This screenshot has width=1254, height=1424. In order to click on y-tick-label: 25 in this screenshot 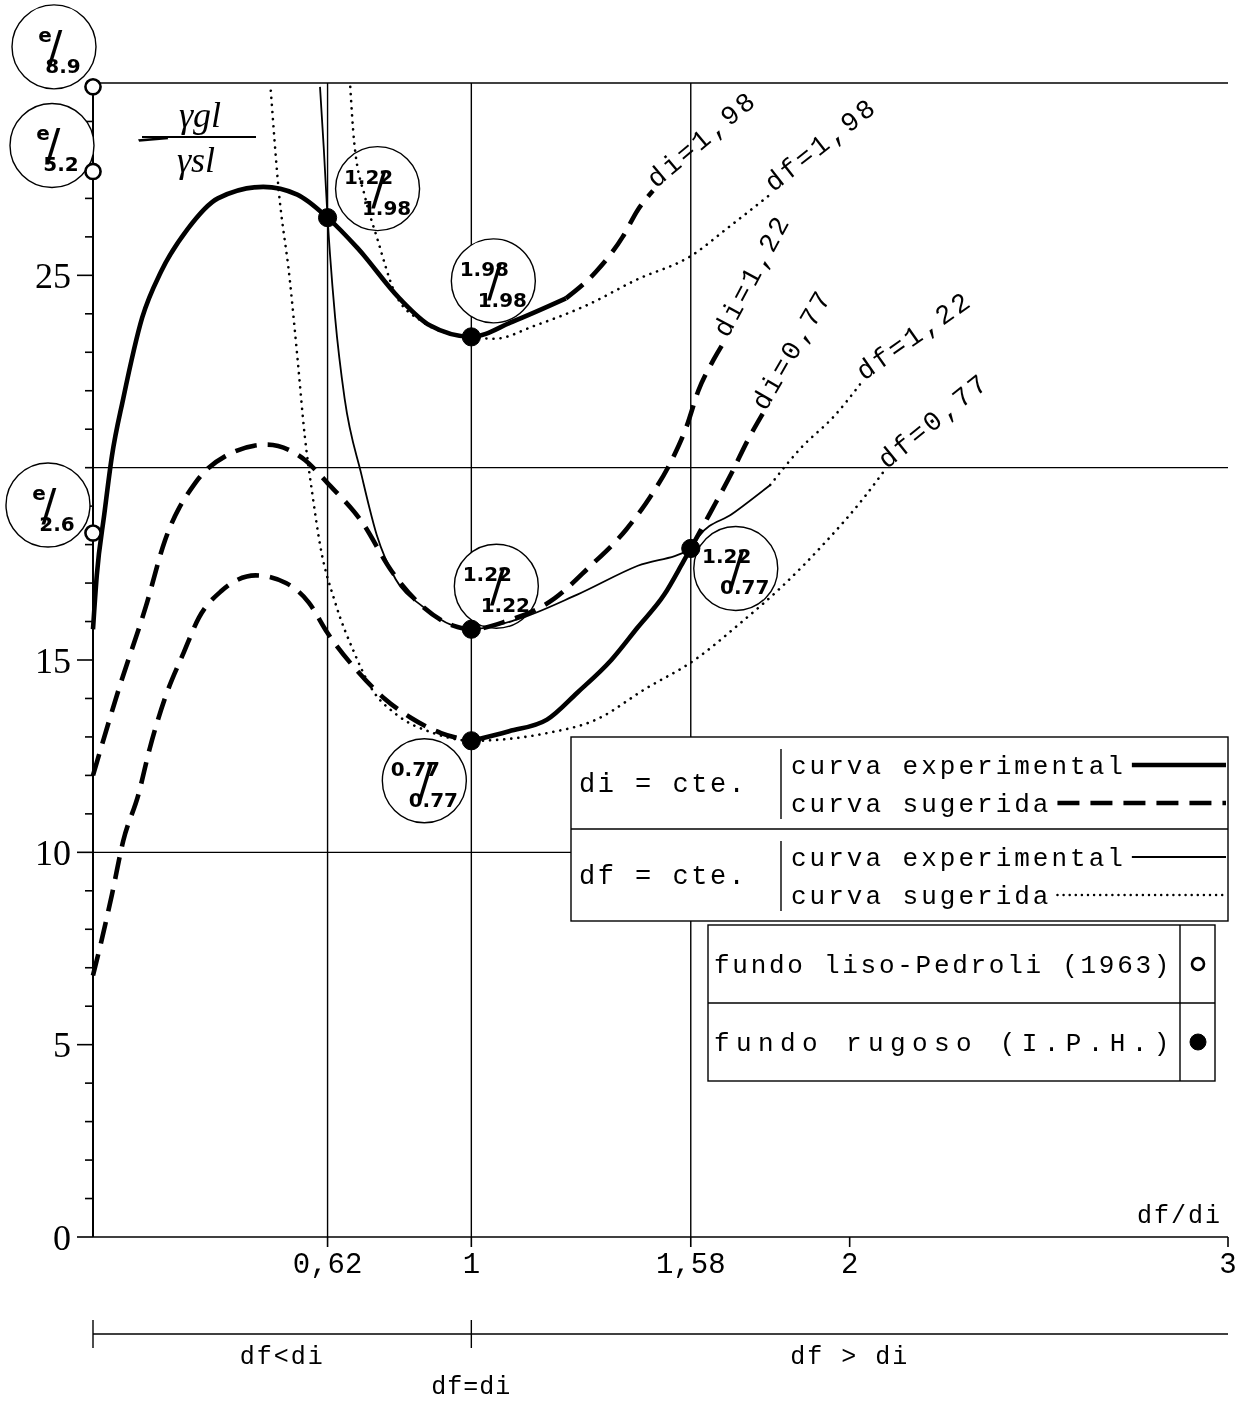, I will do `click(53, 275)`.